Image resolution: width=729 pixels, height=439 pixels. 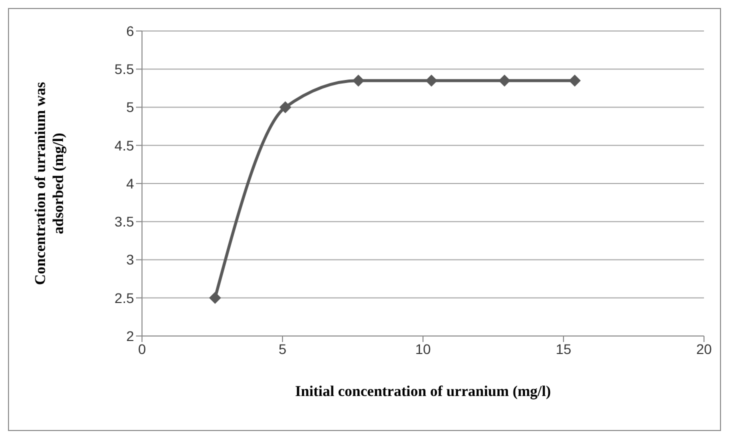 I want to click on y-tick-label: 5.5, so click(x=124, y=69).